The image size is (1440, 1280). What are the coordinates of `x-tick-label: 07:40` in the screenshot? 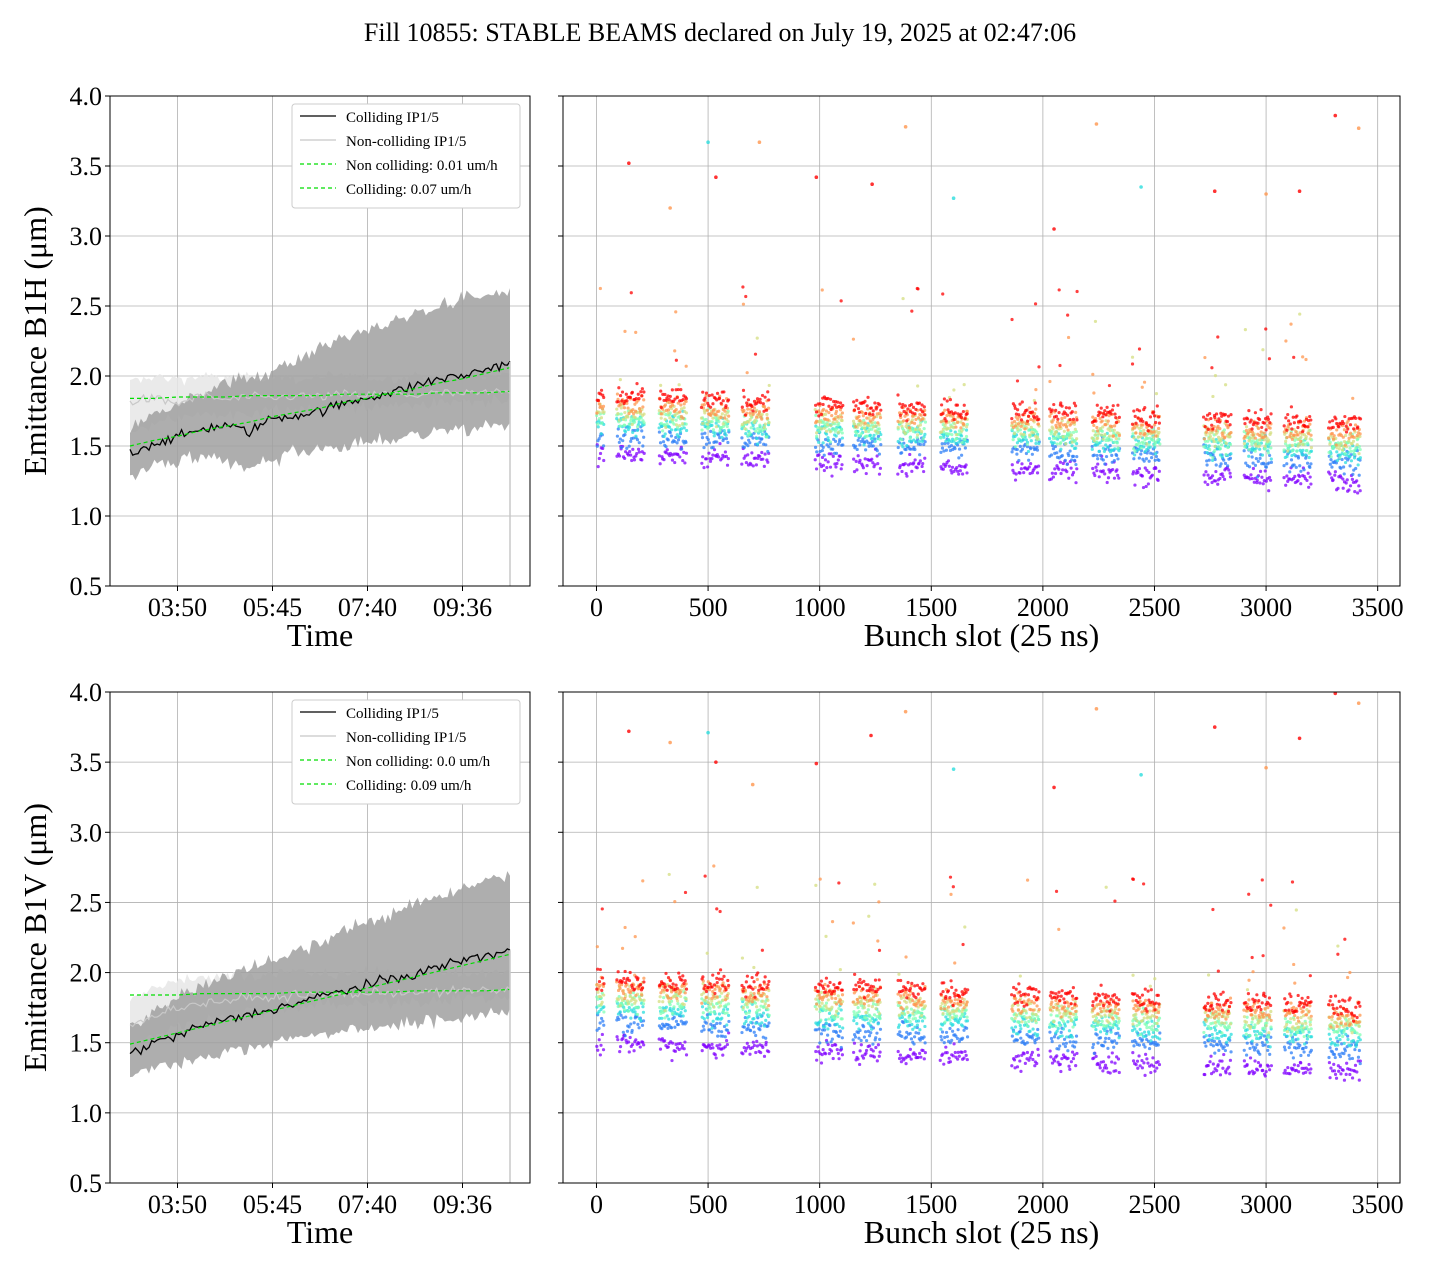 It's located at (367, 1204).